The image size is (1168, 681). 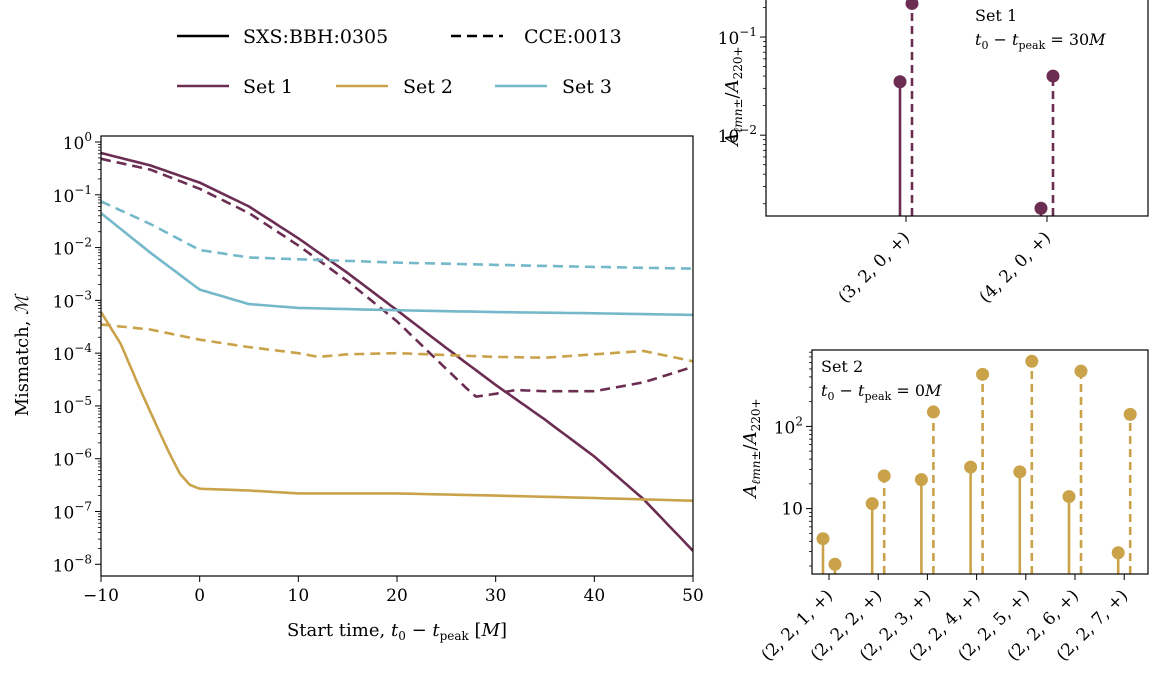 What do you see at coordinates (1040, 41) in the screenshot?
I see `stem-set1-annotation: t0 − tpeak = 30M` at bounding box center [1040, 41].